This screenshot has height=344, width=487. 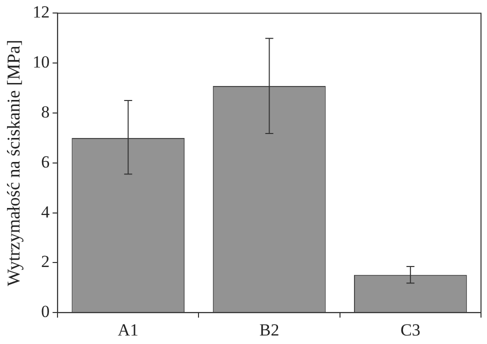 I want to click on y-axis-title: Wytrzymałość na ściskanie [MPa], so click(x=14, y=163).